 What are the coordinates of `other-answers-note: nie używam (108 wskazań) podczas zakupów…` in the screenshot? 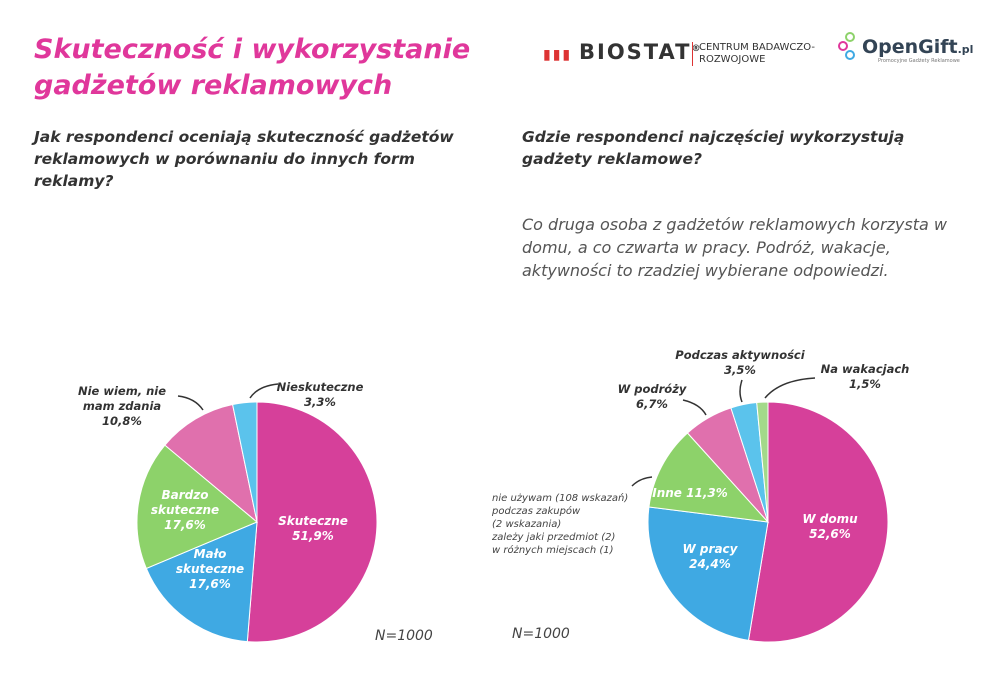 It's located at (560, 524).